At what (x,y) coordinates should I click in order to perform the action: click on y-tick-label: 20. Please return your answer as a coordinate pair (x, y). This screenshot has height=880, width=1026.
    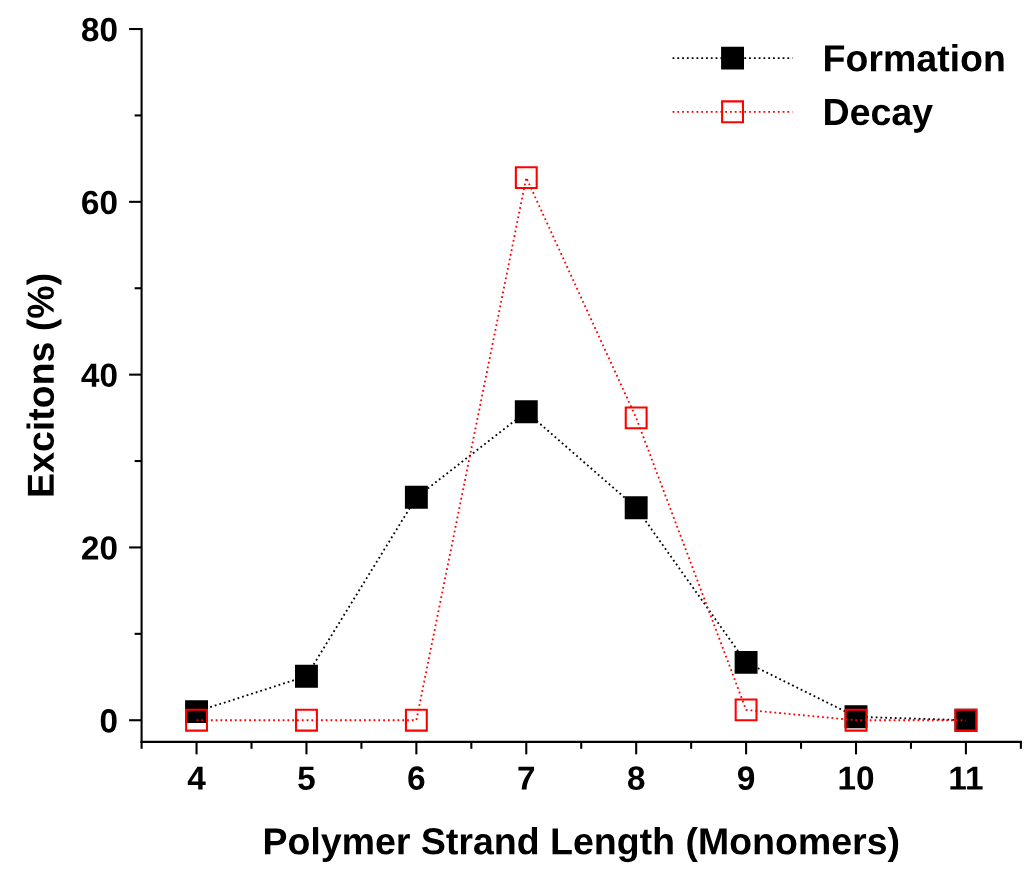
    Looking at the image, I should click on (99, 548).